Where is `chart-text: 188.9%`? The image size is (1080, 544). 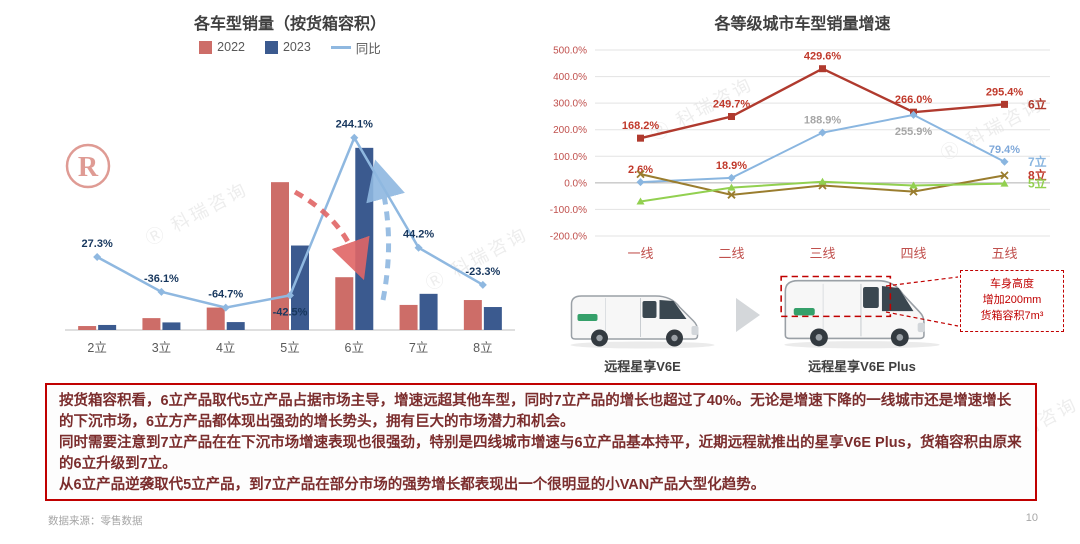 chart-text: 188.9% is located at coordinates (823, 121).